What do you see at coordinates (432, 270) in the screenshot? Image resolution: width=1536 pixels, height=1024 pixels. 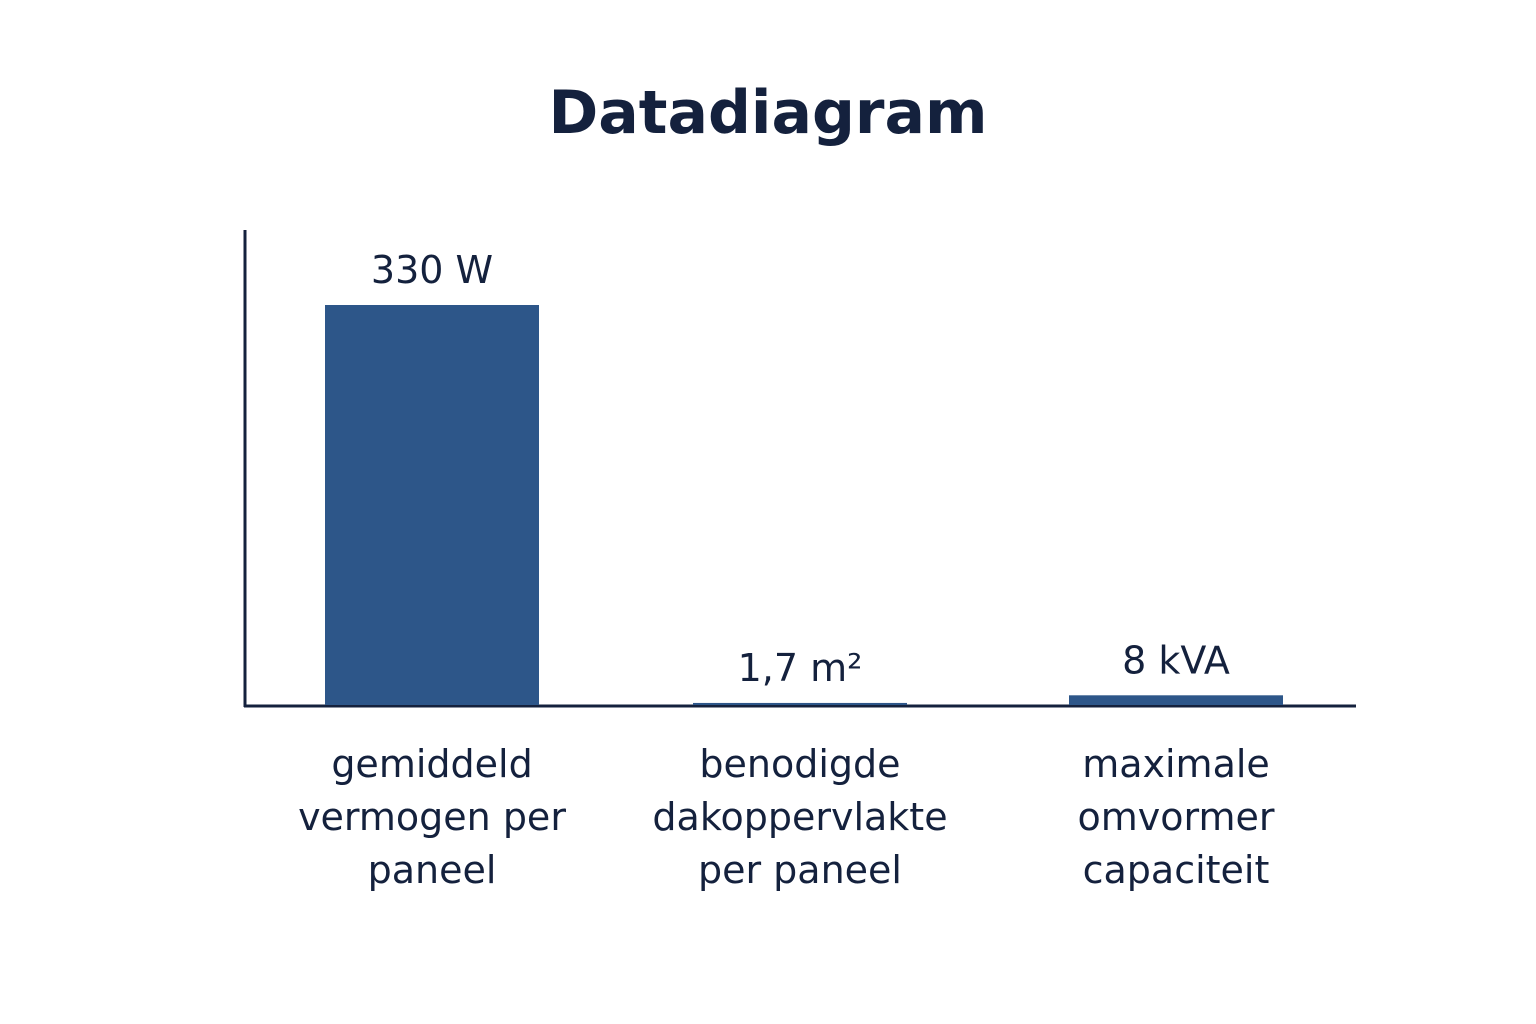 I see `value-label: 330 W` at bounding box center [432, 270].